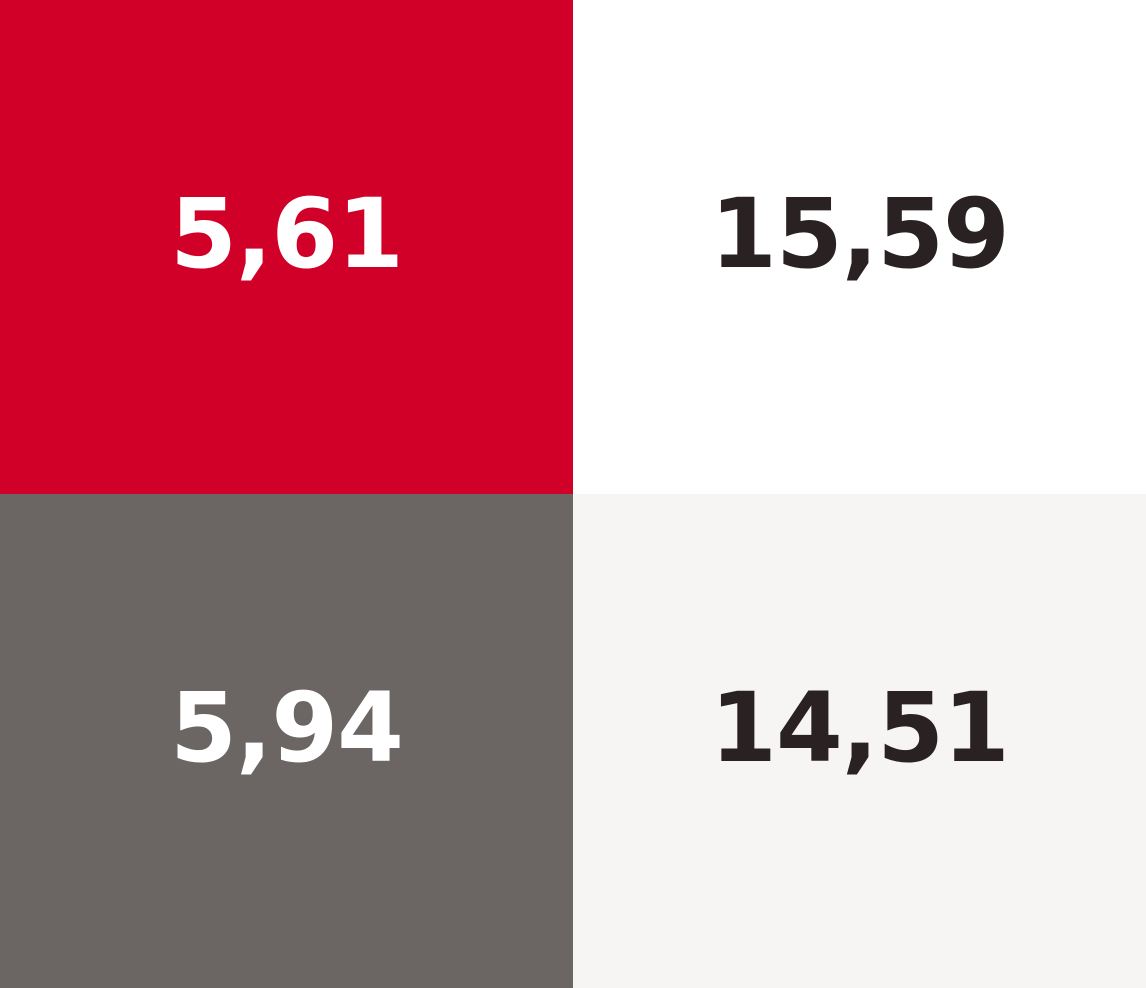 This screenshot has height=988, width=1146. What do you see at coordinates (860, 234) in the screenshot?
I see `value-text-top-right: 15,59` at bounding box center [860, 234].